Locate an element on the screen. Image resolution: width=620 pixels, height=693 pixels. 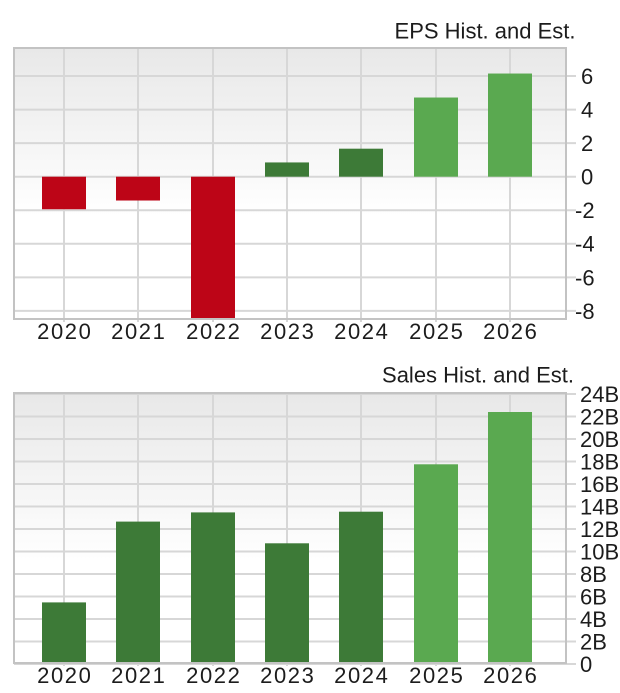
svg-text: -4 is located at coordinates (585, 244).